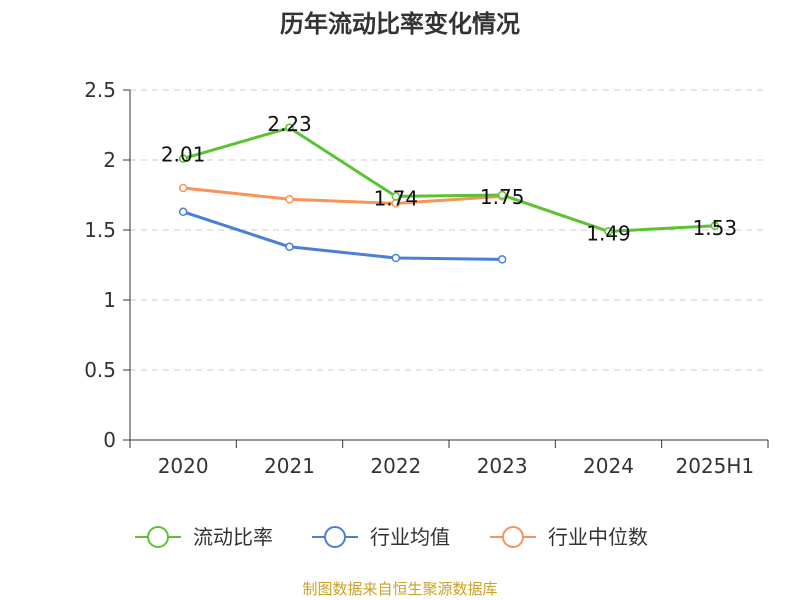 This screenshot has height=600, width=800. I want to click on source-note: 制图数据来自恒生聚源数据库, so click(399, 589).